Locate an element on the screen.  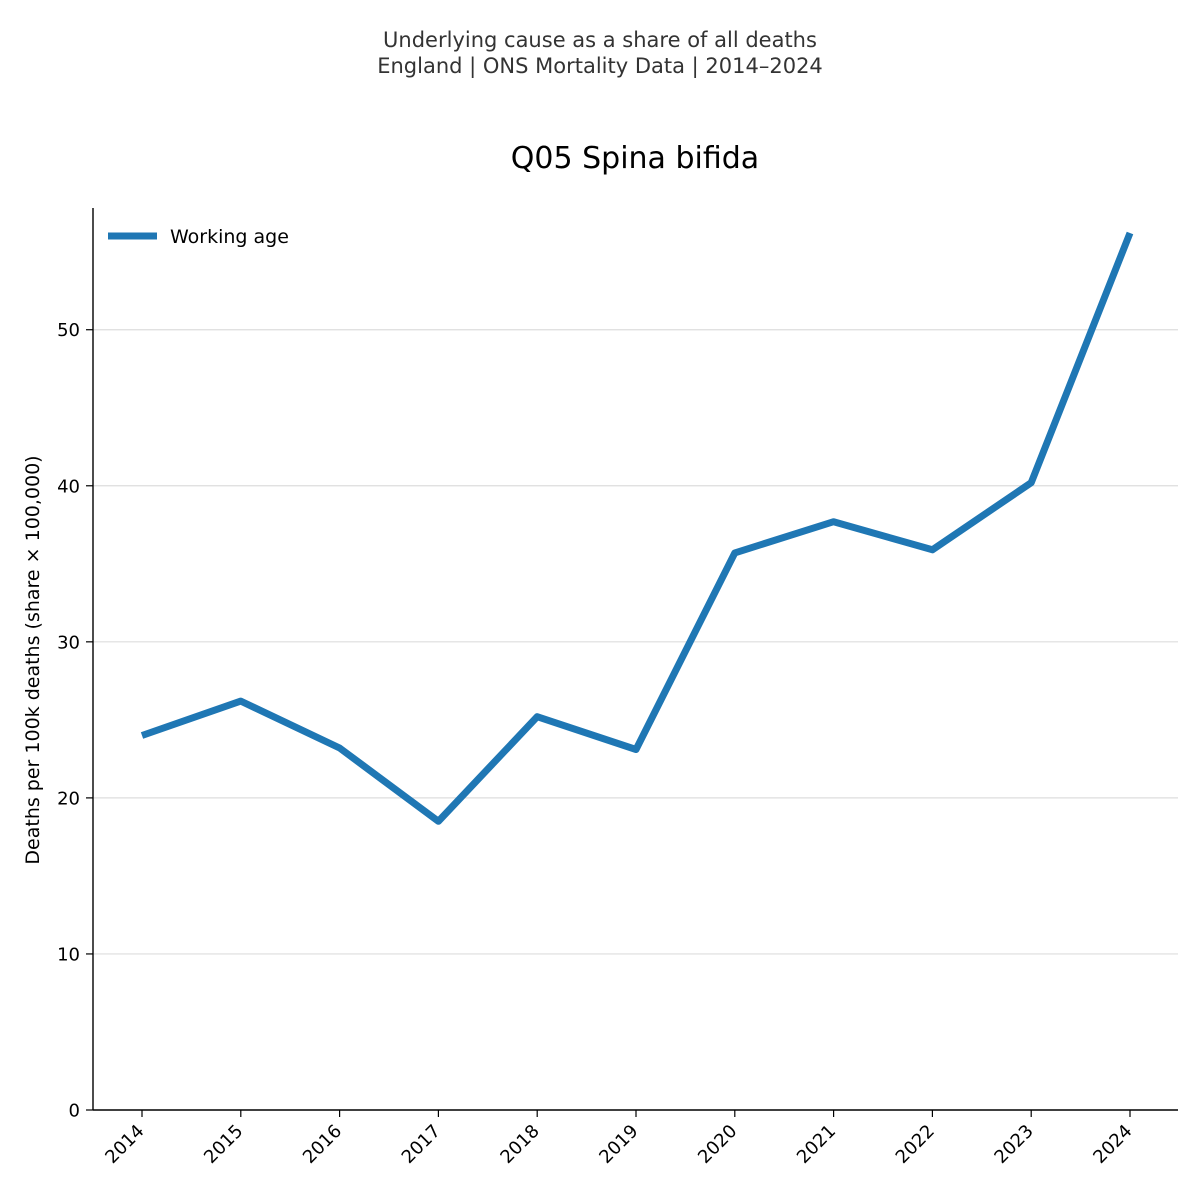
x-tick-label: 2024 is located at coordinates (1112, 1144).